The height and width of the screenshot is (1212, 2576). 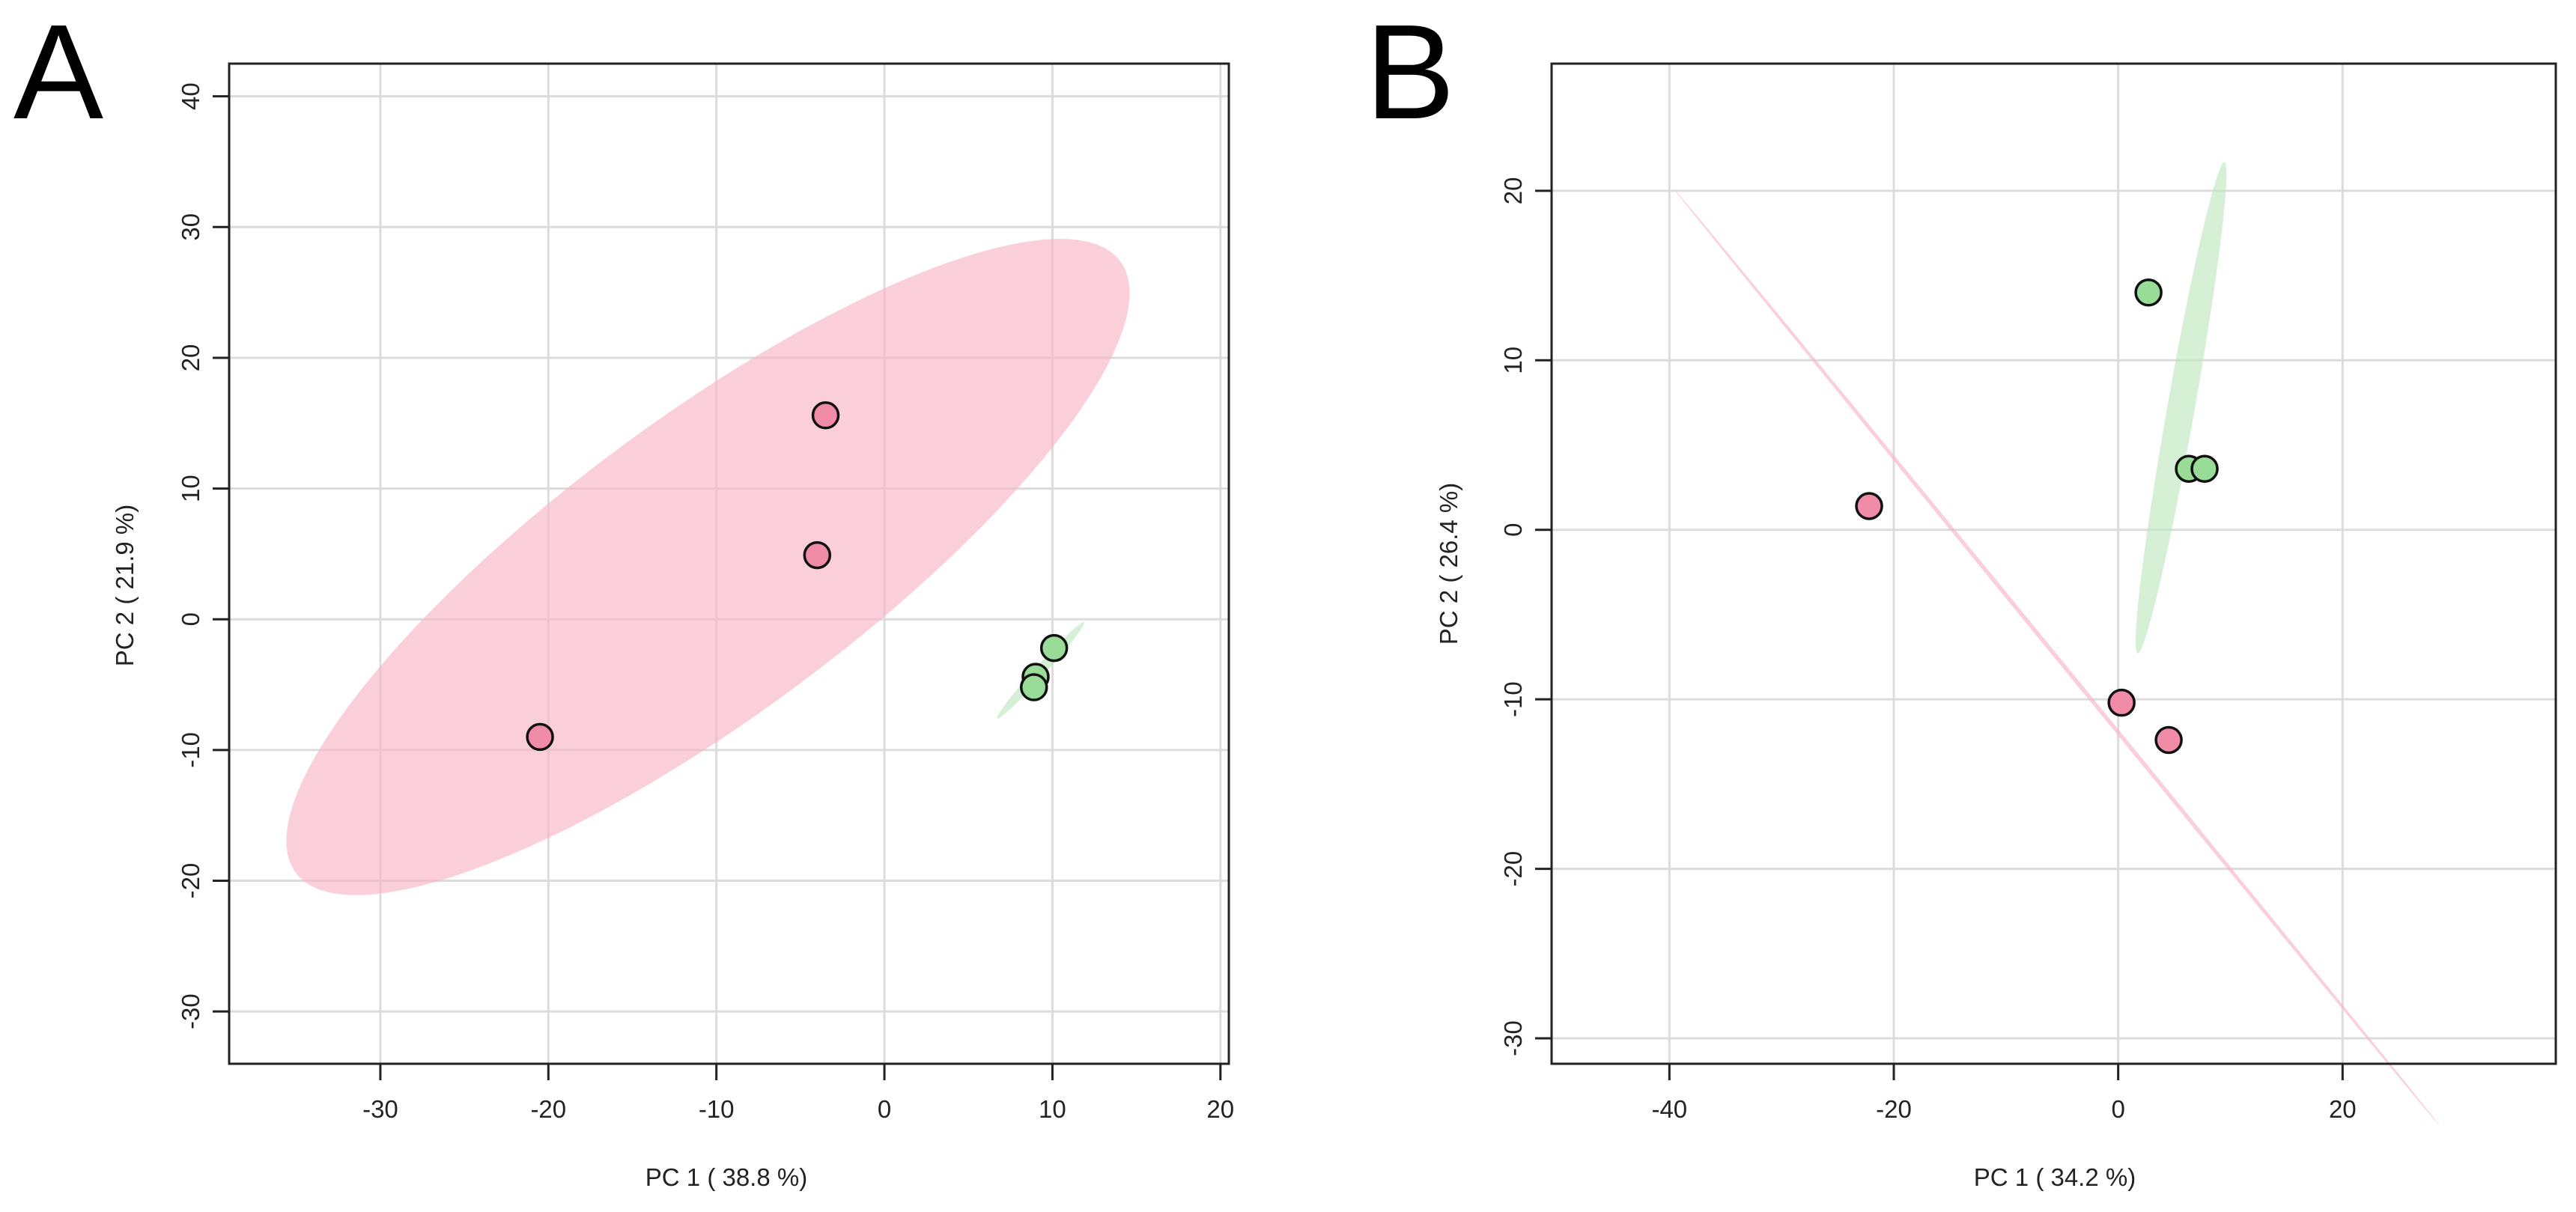 What do you see at coordinates (190, 227) in the screenshot?
I see `y-tick-label: 30` at bounding box center [190, 227].